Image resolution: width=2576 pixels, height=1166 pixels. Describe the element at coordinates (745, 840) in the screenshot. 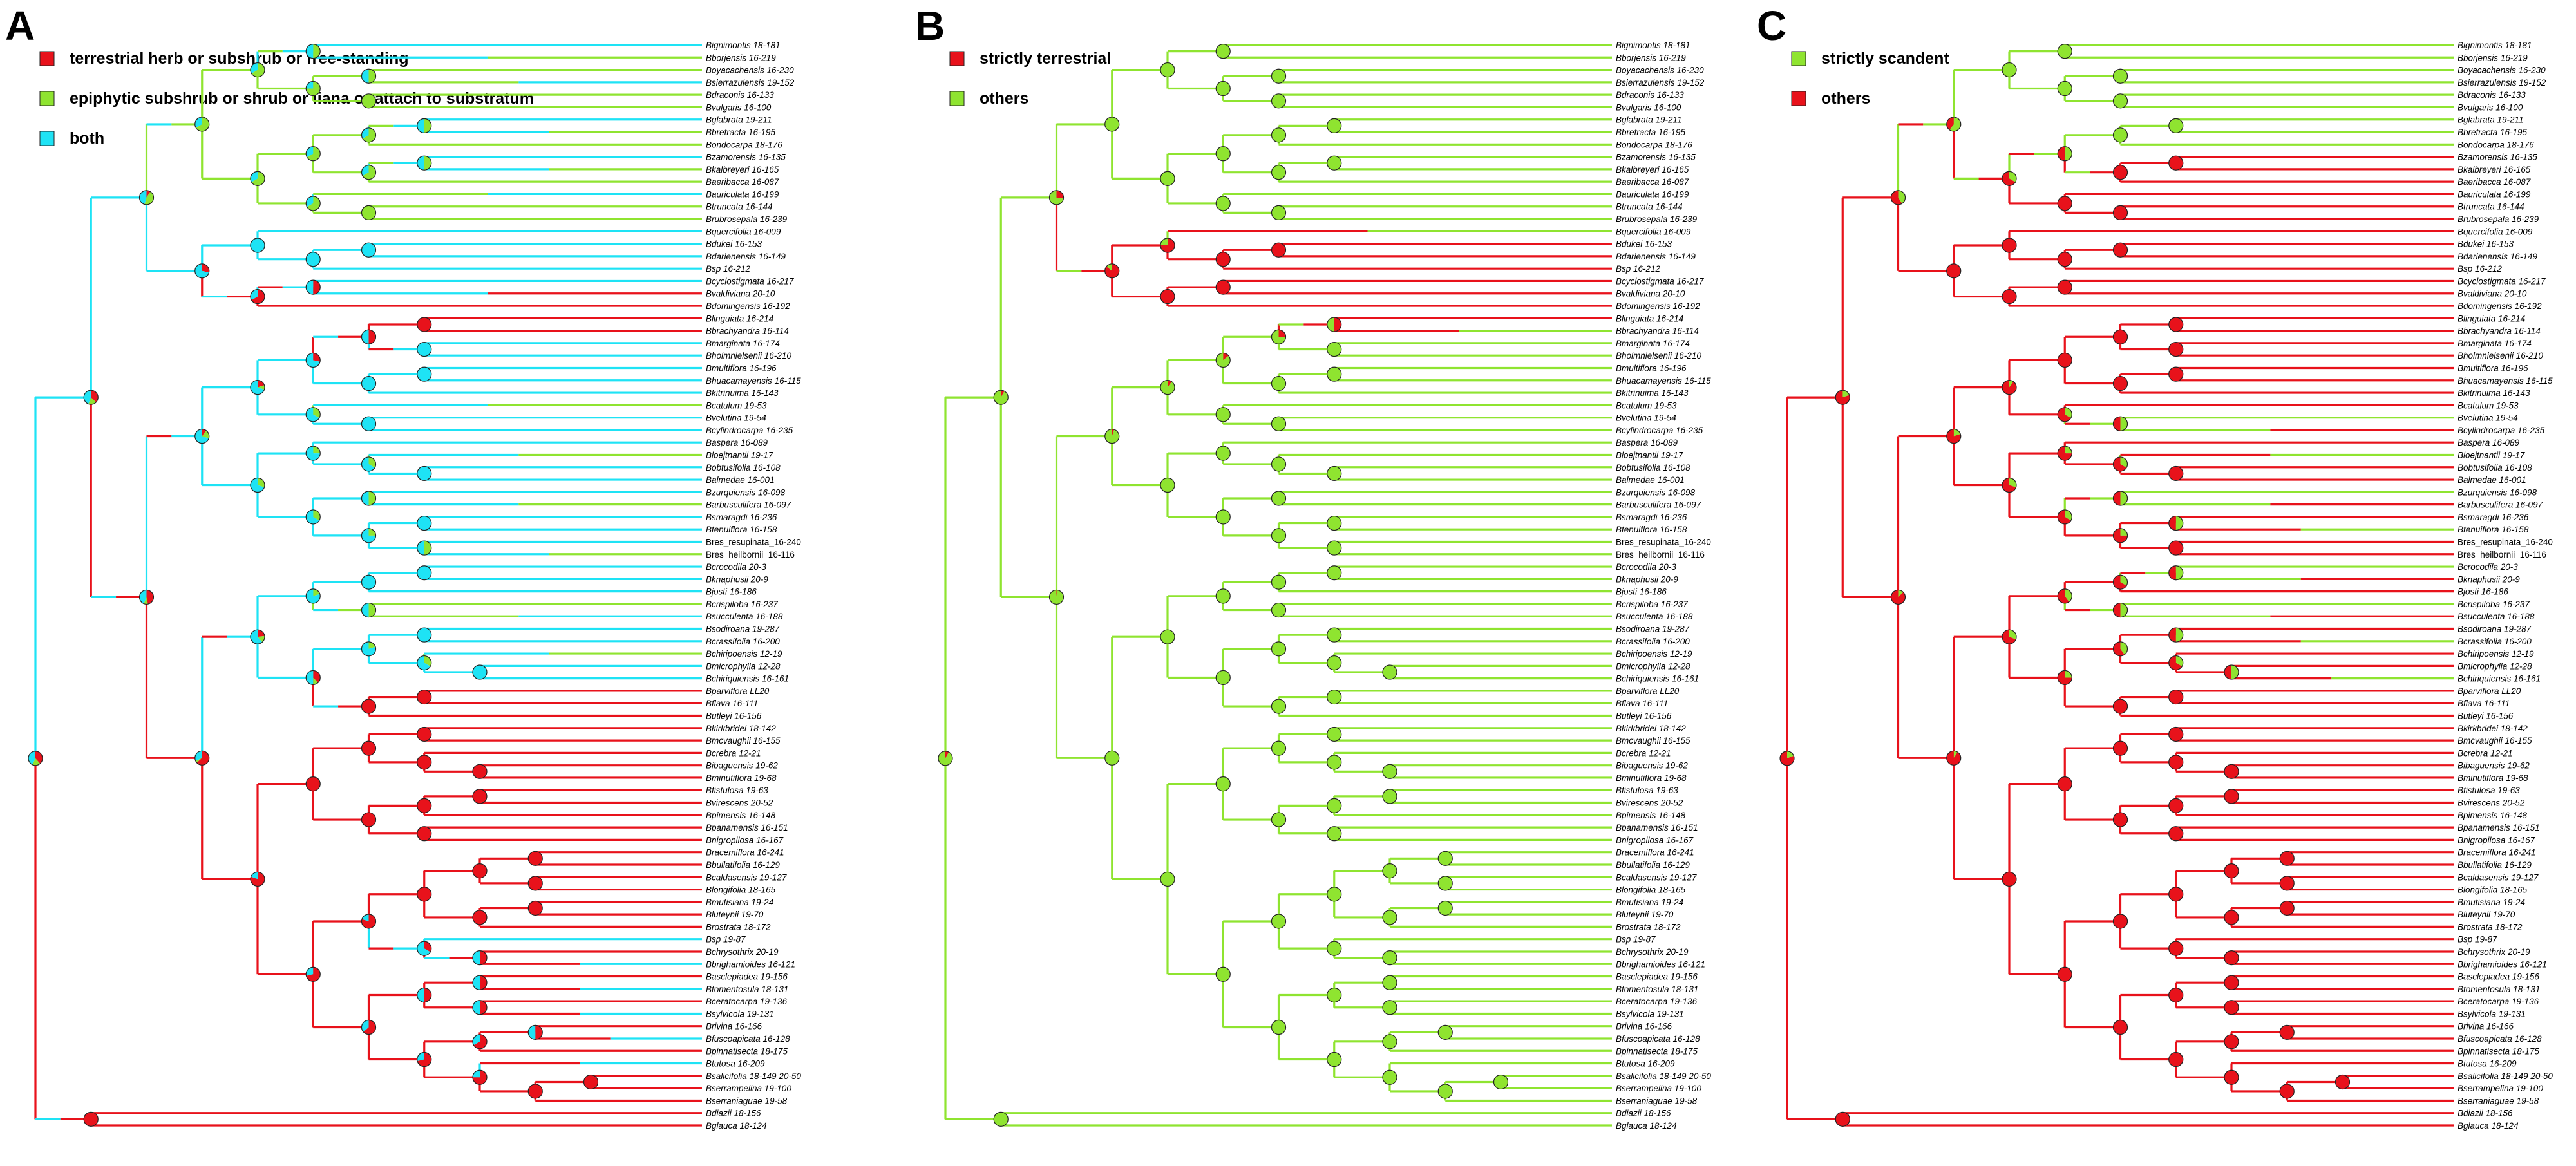

I see `tip-label: Bnigropilosa 16-167` at that location.